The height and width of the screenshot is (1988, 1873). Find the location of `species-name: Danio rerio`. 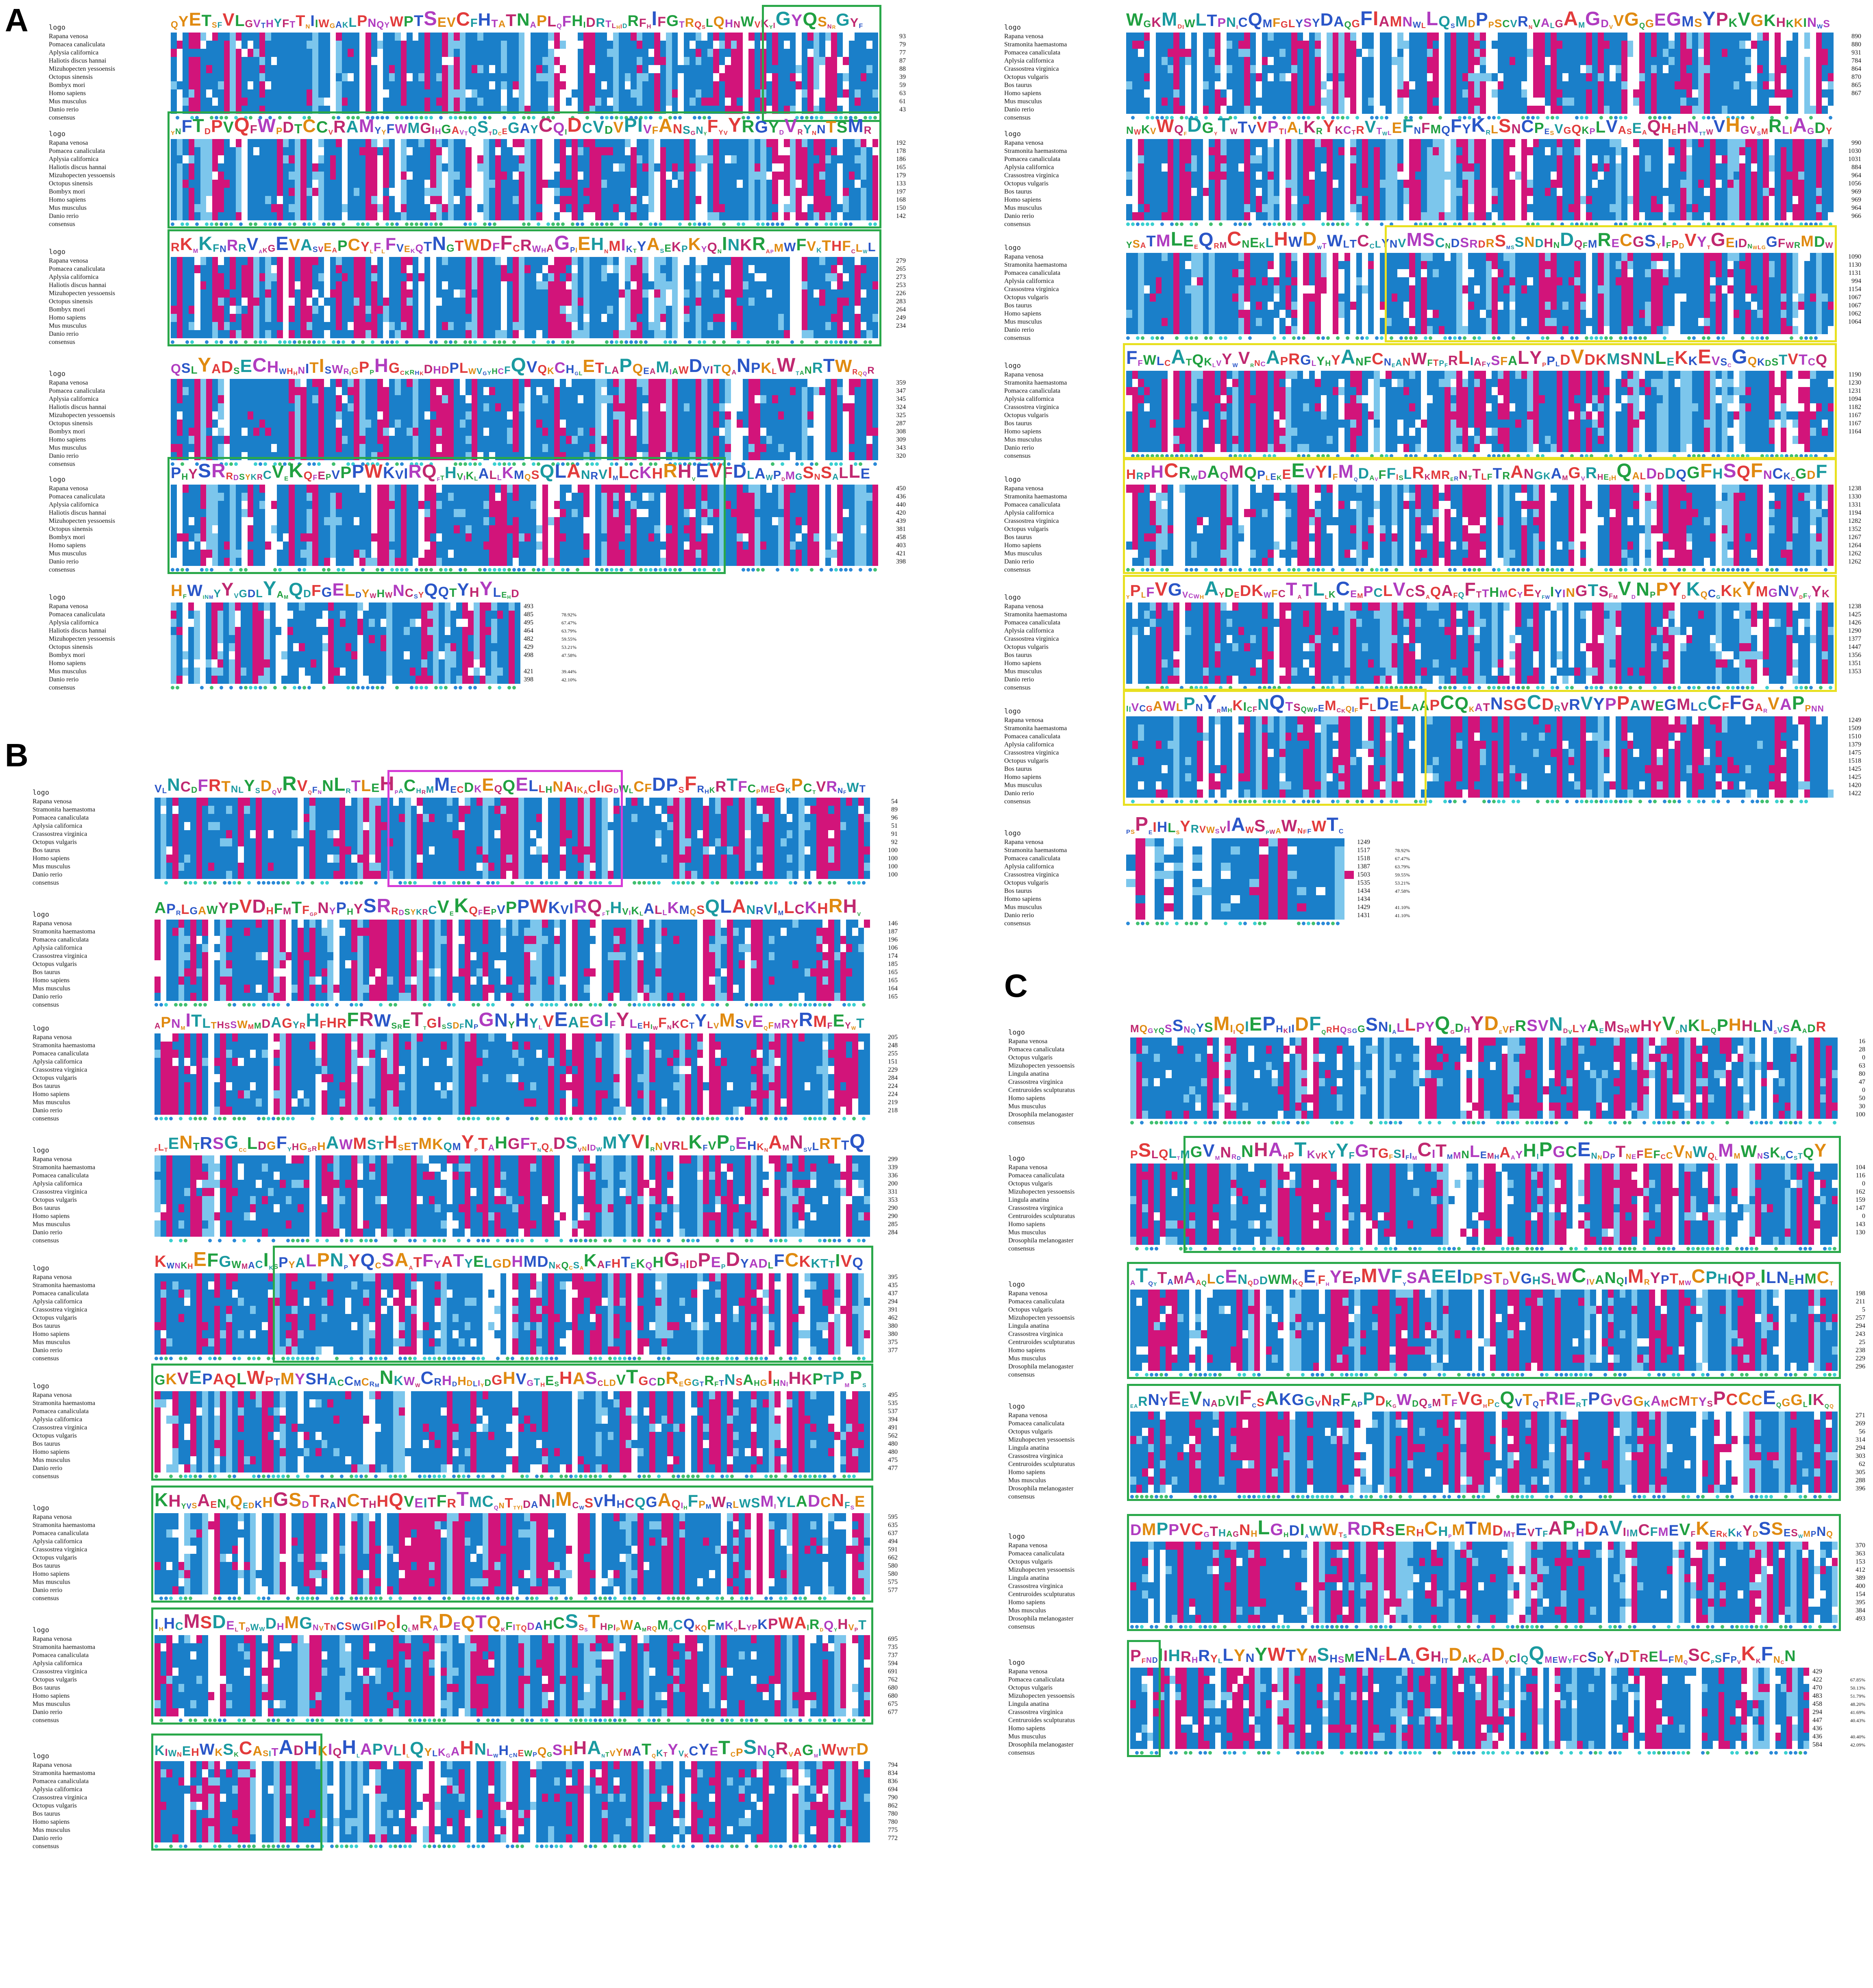

species-name: Danio rerio is located at coordinates (82, 110).